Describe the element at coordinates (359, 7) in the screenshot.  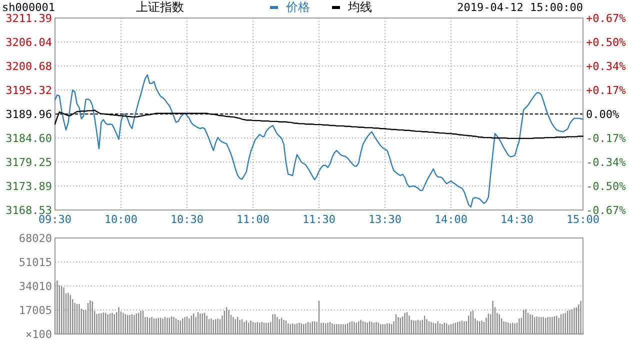
I see `legend-label: 均线` at that location.